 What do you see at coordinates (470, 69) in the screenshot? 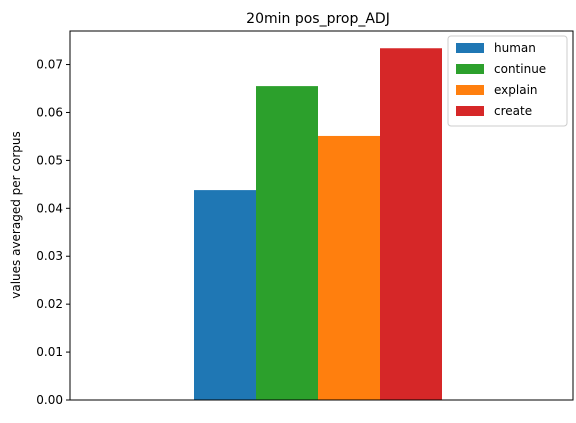
I see `legend-swatch-continue` at bounding box center [470, 69].